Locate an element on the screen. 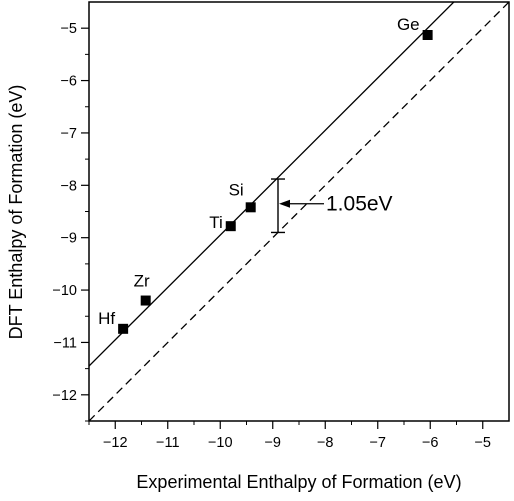 This screenshot has height=501, width=514. offset-annotation: 1.05eV is located at coordinates (332, 206).